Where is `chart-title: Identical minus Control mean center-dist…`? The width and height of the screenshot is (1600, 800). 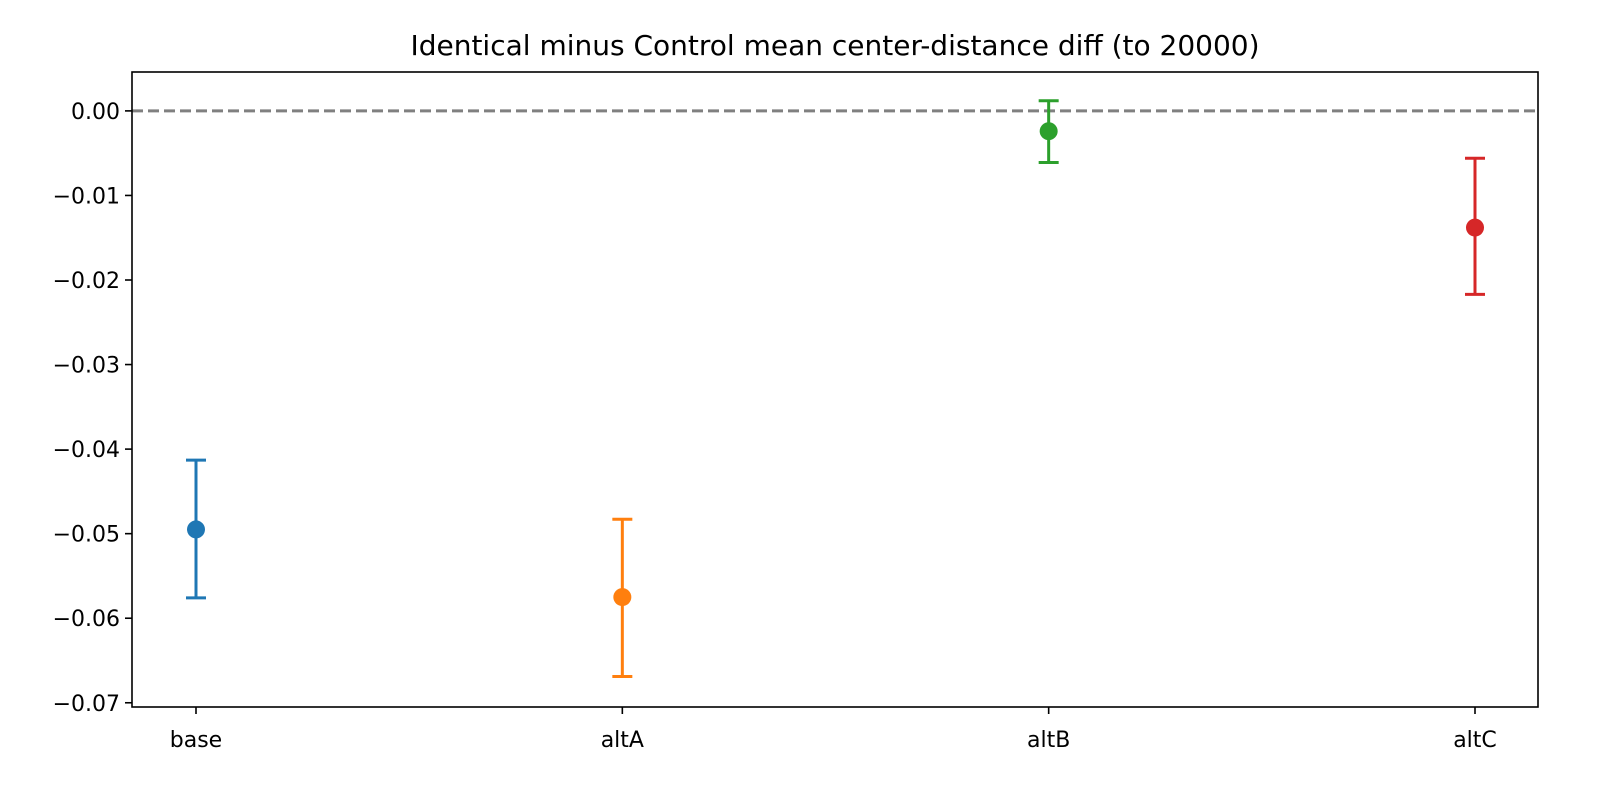 chart-title: Identical minus Control mean center-dist… is located at coordinates (834, 45).